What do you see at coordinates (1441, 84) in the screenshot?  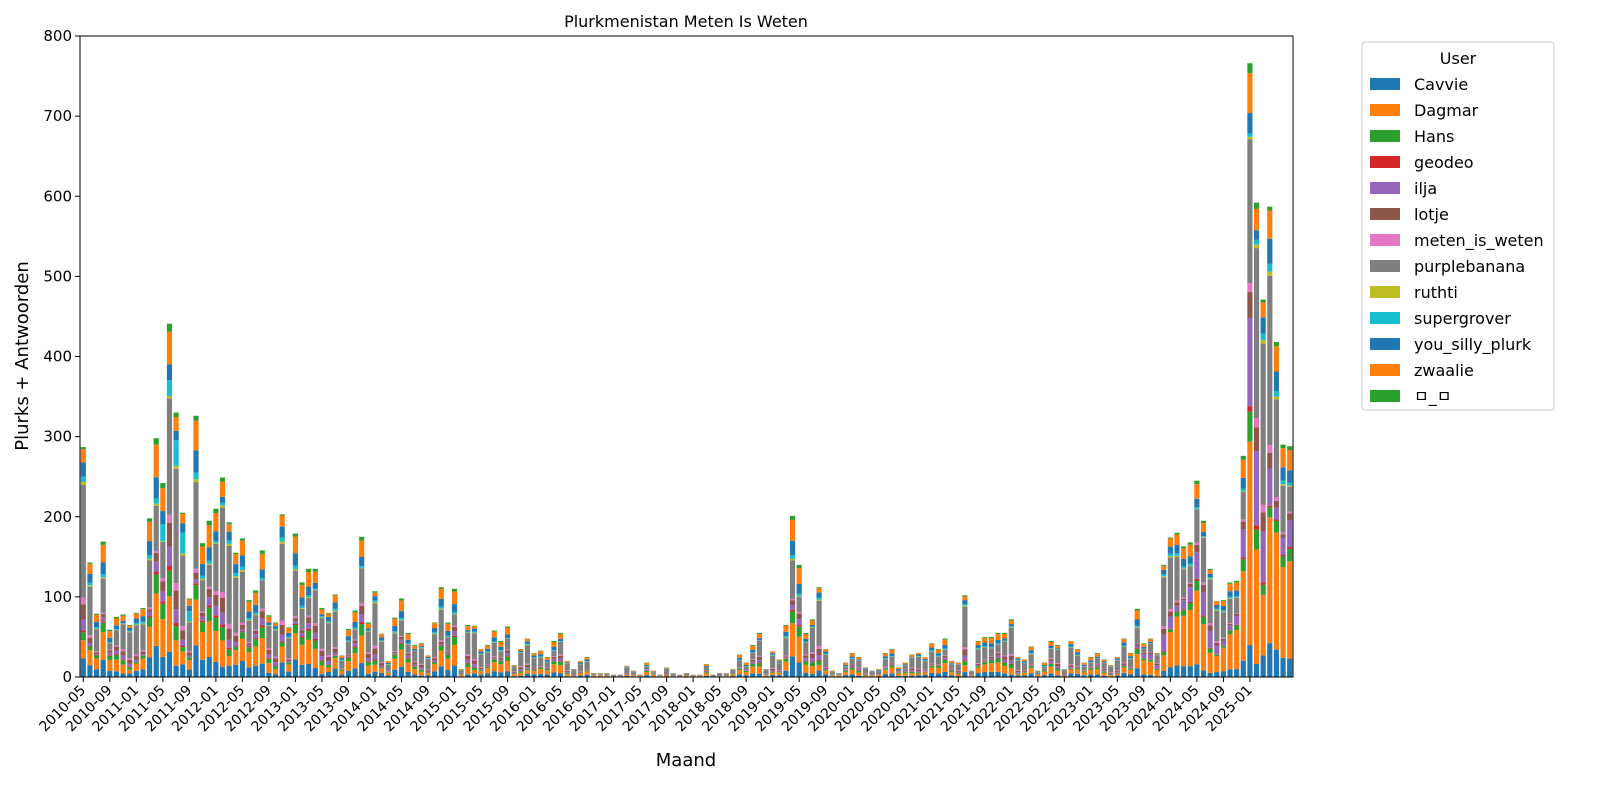 I see `legend-label: Cavvie` at bounding box center [1441, 84].